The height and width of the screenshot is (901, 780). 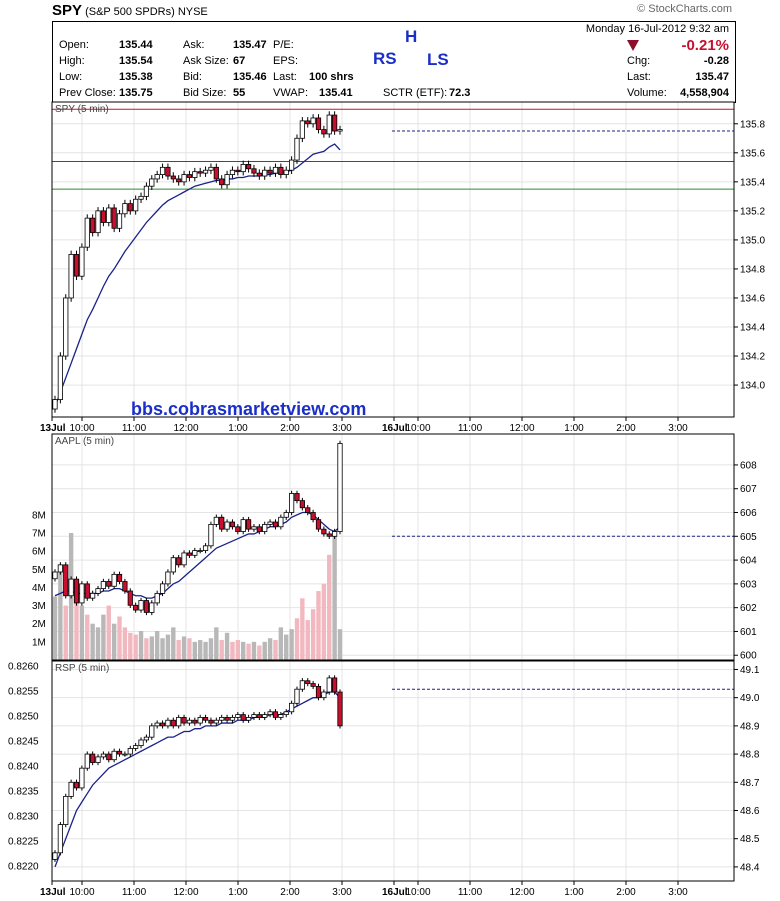 I want to click on low-label: Low:, so click(x=71, y=77).